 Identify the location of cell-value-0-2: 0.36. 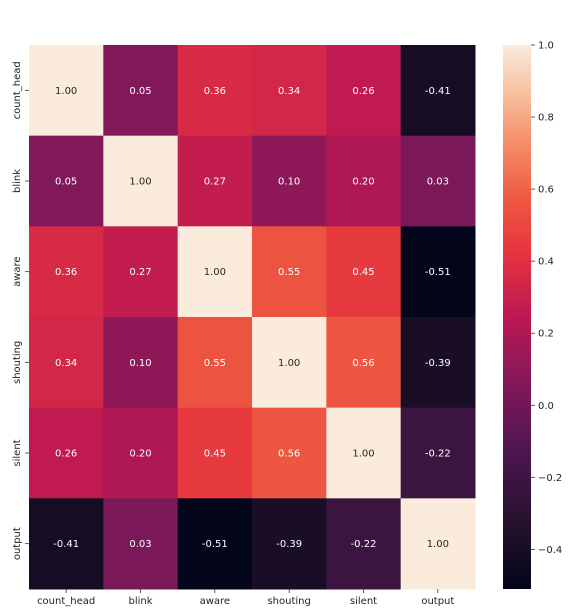
(215, 91).